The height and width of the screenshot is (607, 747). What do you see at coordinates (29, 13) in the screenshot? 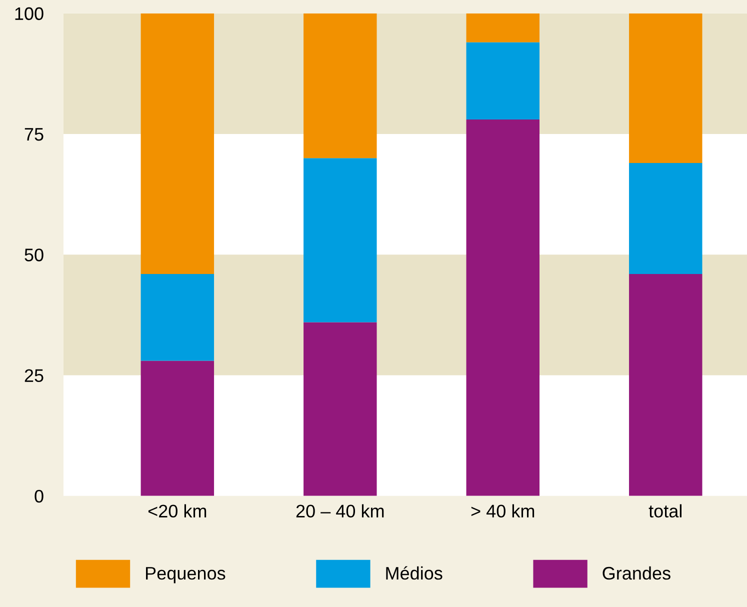
I see `y-tick-label: 100` at bounding box center [29, 13].